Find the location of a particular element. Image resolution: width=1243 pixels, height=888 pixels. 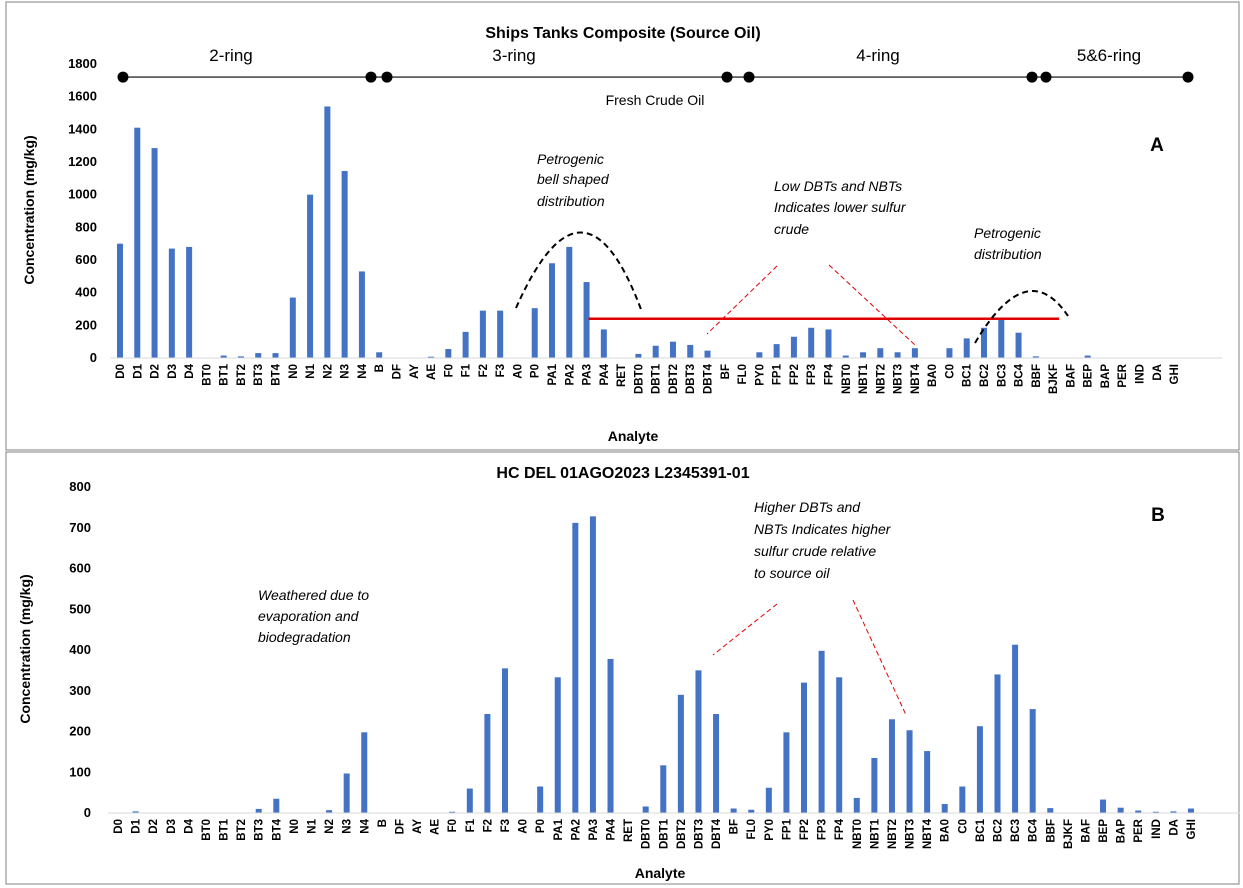

b-x-tick-label: BC2 is located at coordinates (999, 830).